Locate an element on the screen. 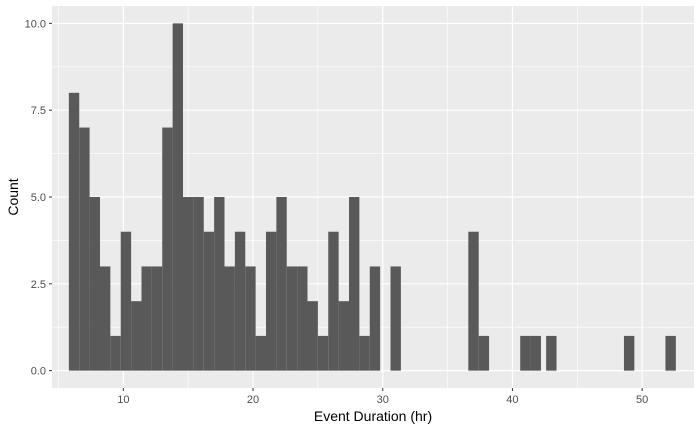 The image size is (700, 432). y-axis: 0.0 2.5 5.0 7.5 10.0 is located at coordinates (38, 198).